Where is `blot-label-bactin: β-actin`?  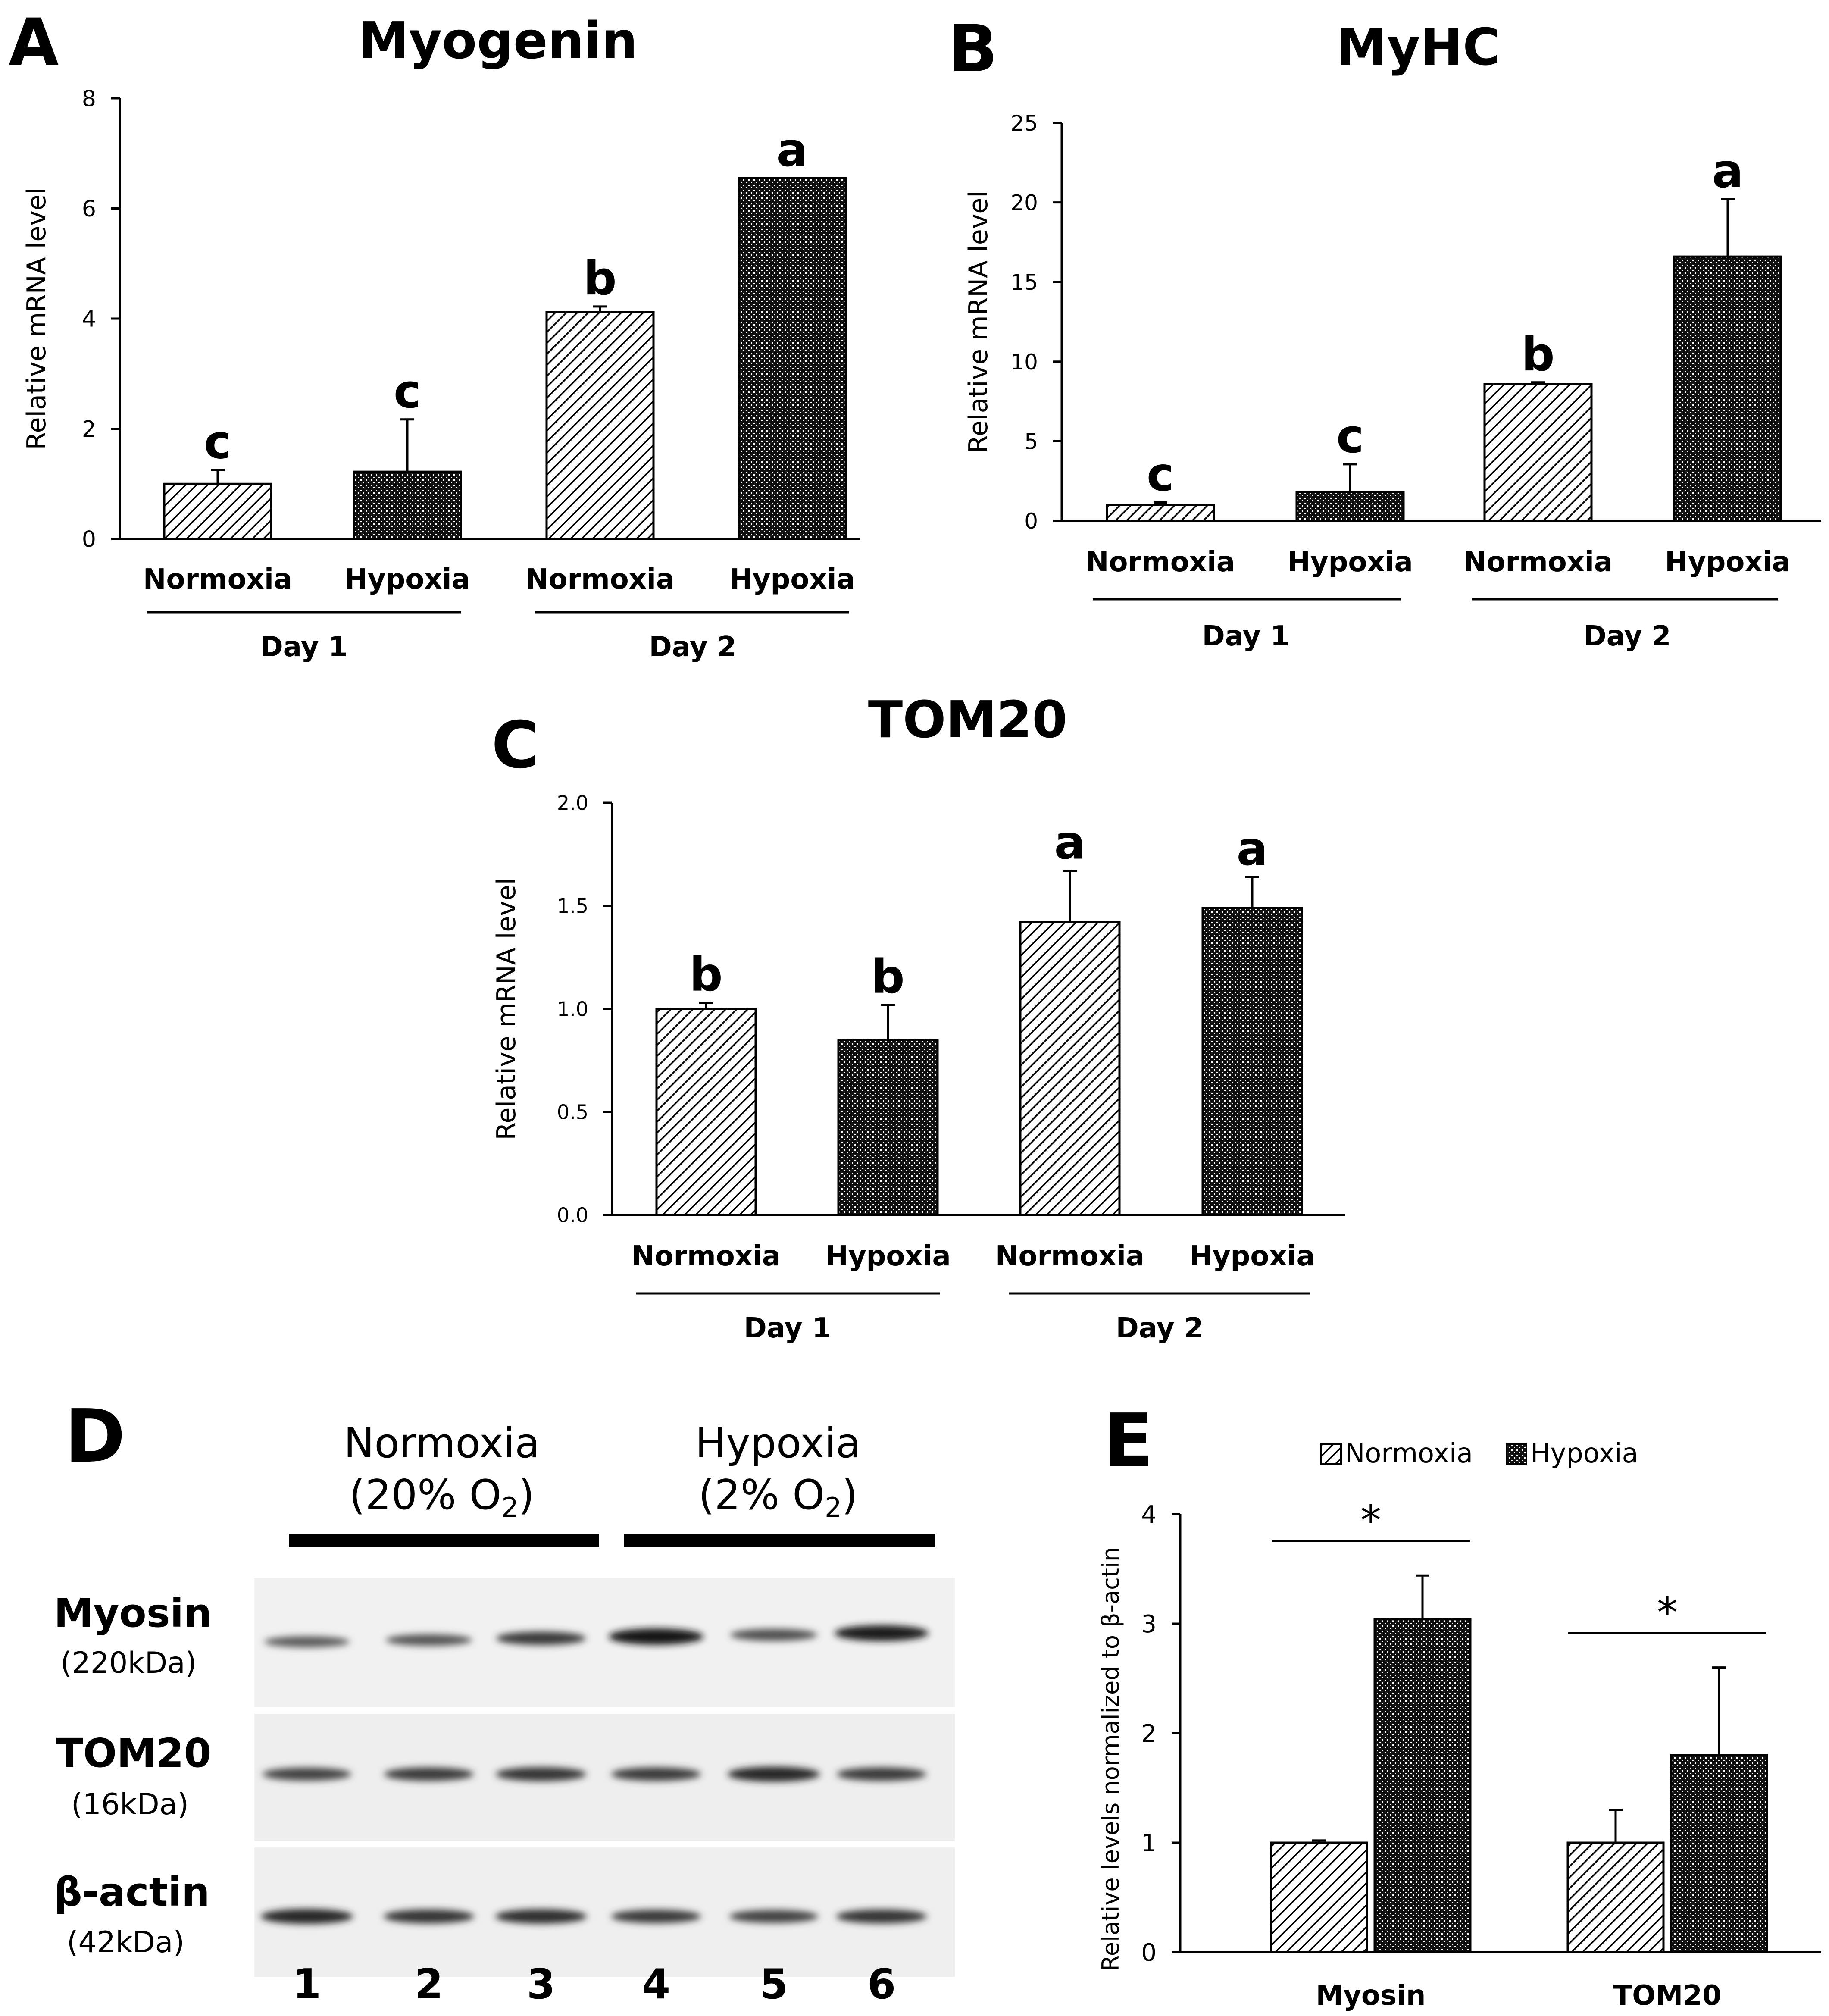 blot-label-bactin: β-actin is located at coordinates (132, 1892).